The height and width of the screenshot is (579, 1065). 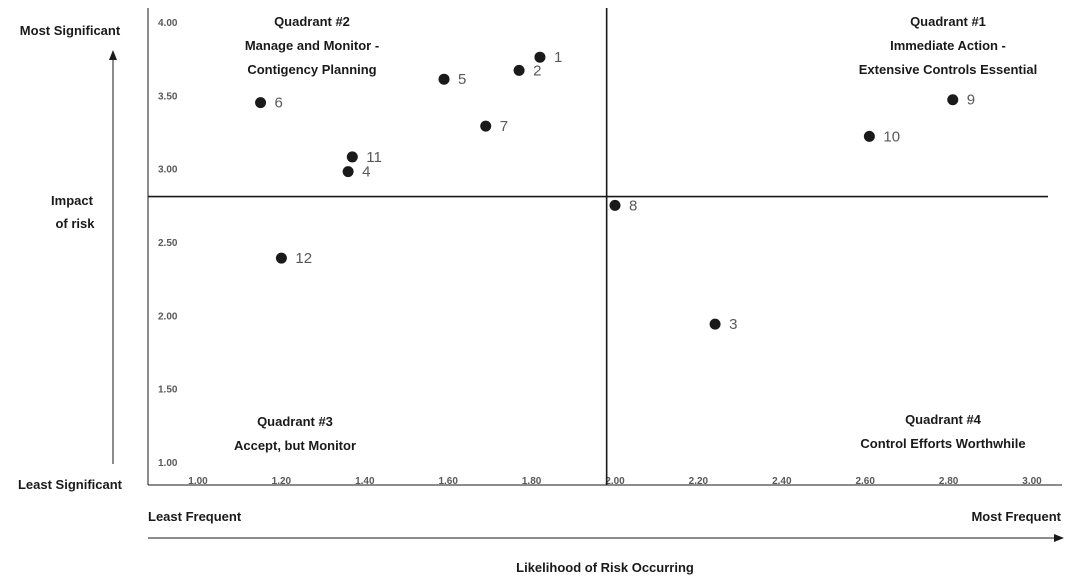 What do you see at coordinates (532, 481) in the screenshot?
I see `x-tick-label: 1.80` at bounding box center [532, 481].